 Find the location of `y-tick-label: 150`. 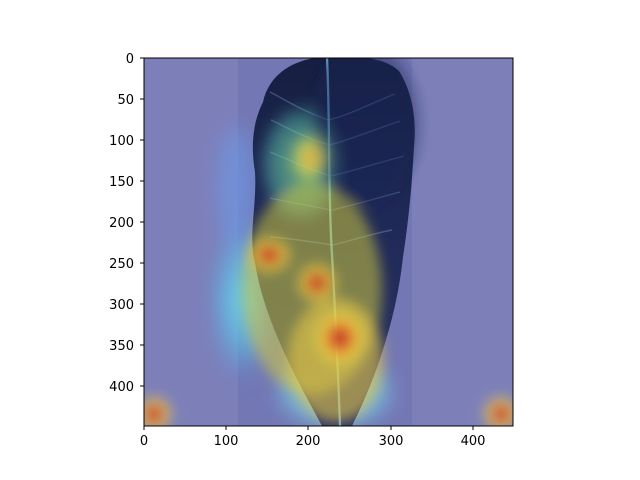

y-tick-label: 150 is located at coordinates (121, 182).